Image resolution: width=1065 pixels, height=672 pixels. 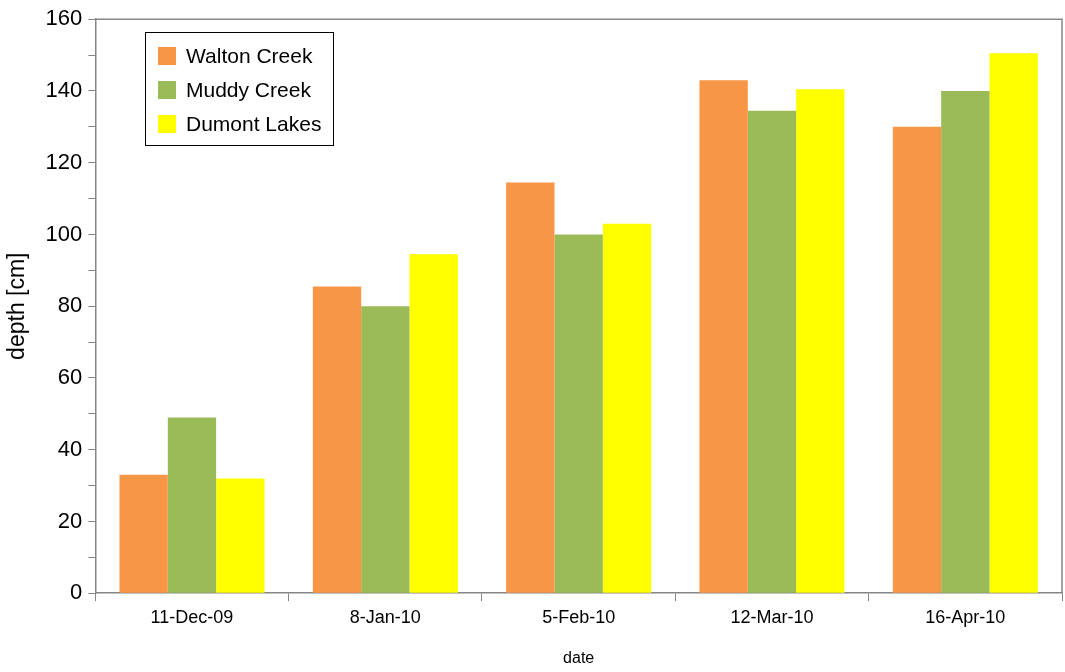 What do you see at coordinates (965, 616) in the screenshot?
I see `x-tick-label: 16-Apr-10` at bounding box center [965, 616].